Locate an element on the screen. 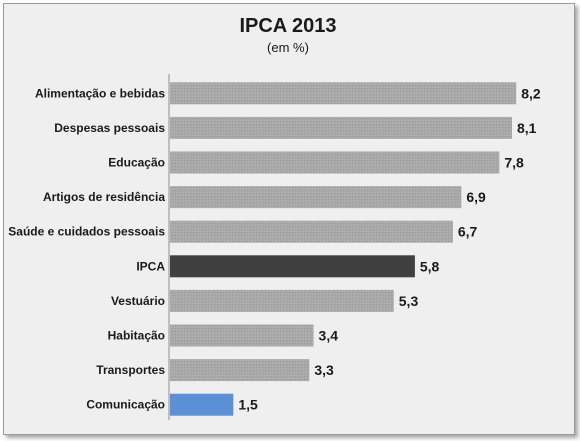 The width and height of the screenshot is (580, 441). category-label-ipca: IPCA is located at coordinates (150, 266).